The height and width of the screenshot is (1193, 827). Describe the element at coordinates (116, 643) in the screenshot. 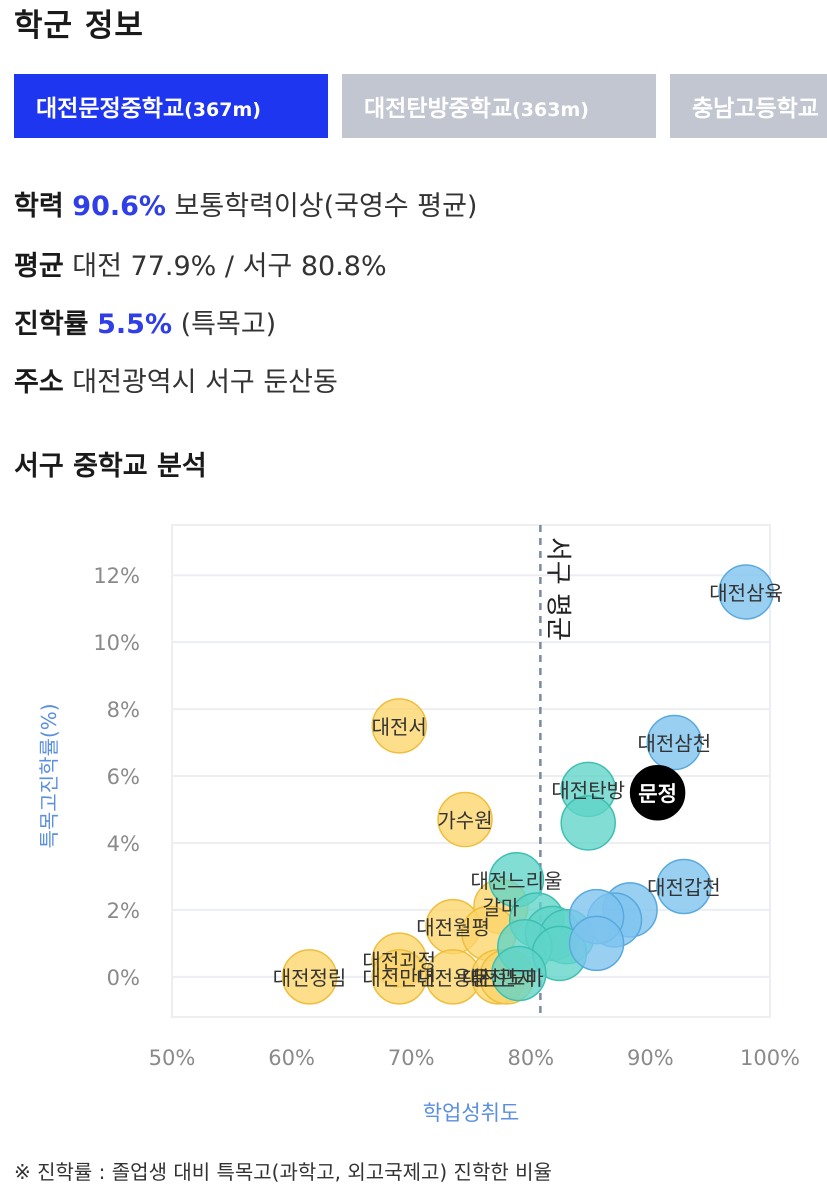

I see `y-tick-label-5: 10%` at that location.